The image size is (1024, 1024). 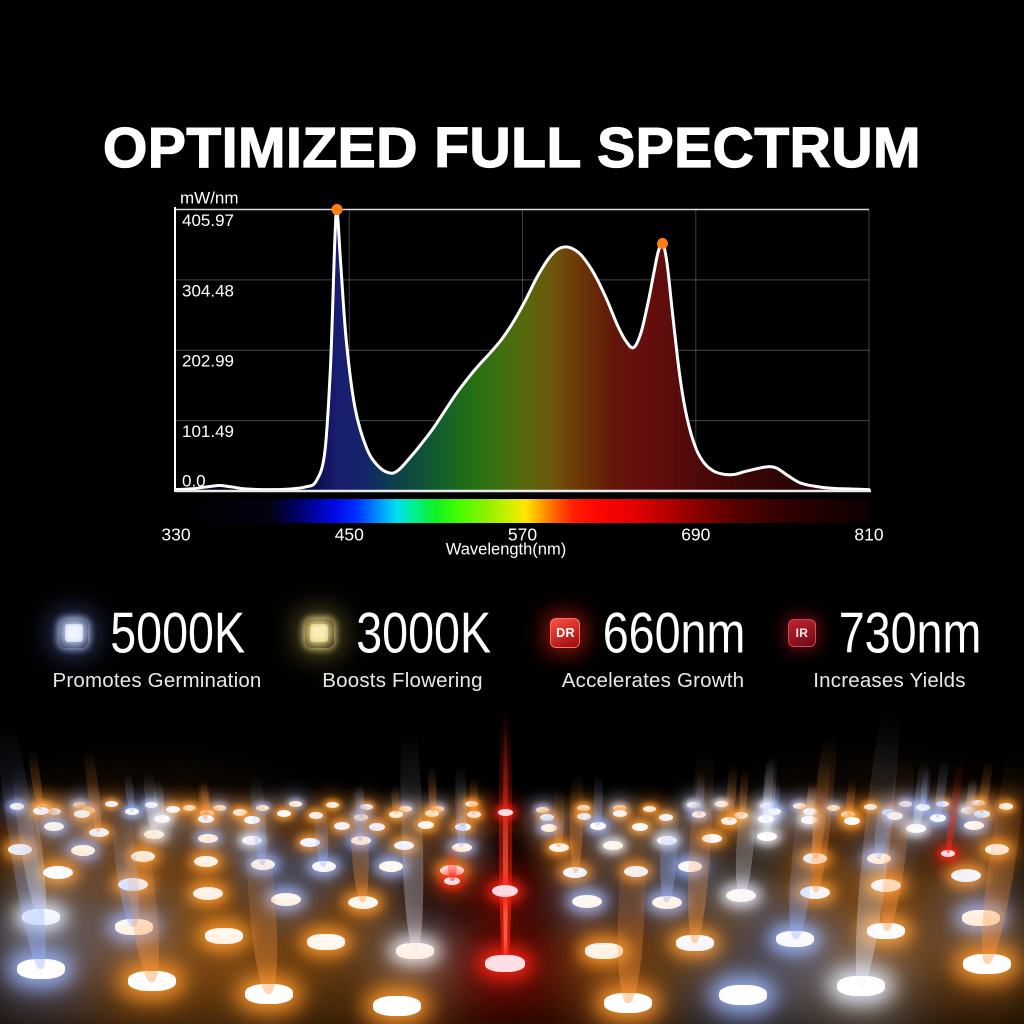 I want to click on red-center-beam, so click(x=505, y=831).